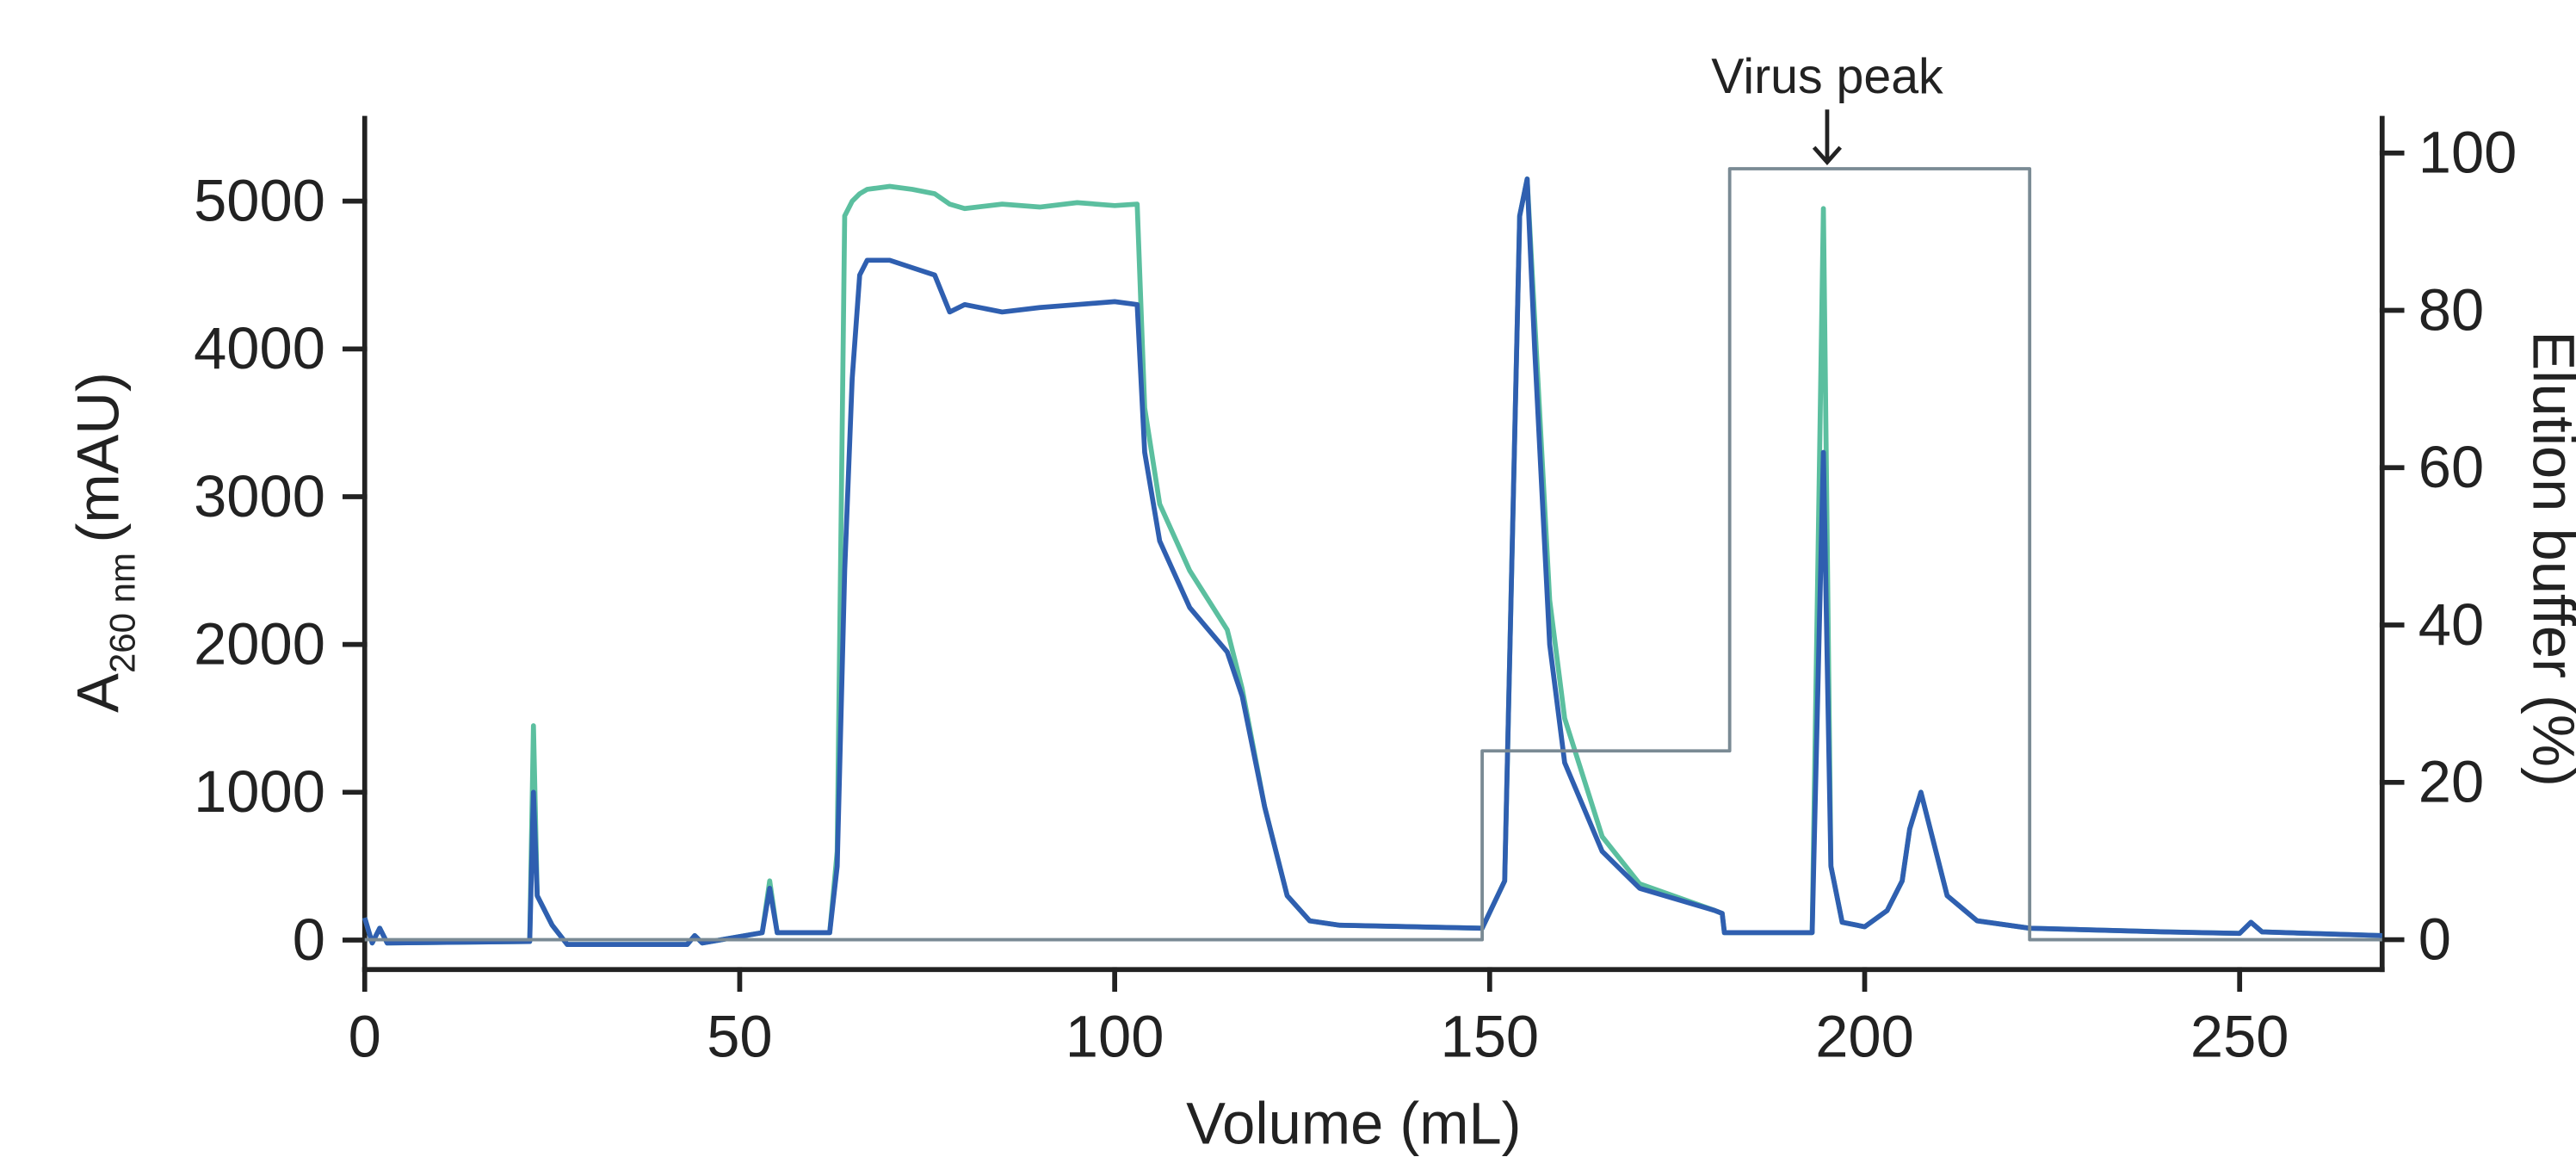  Describe the element at coordinates (2434, 939) in the screenshot. I see `y2-tick-label: 0` at that location.